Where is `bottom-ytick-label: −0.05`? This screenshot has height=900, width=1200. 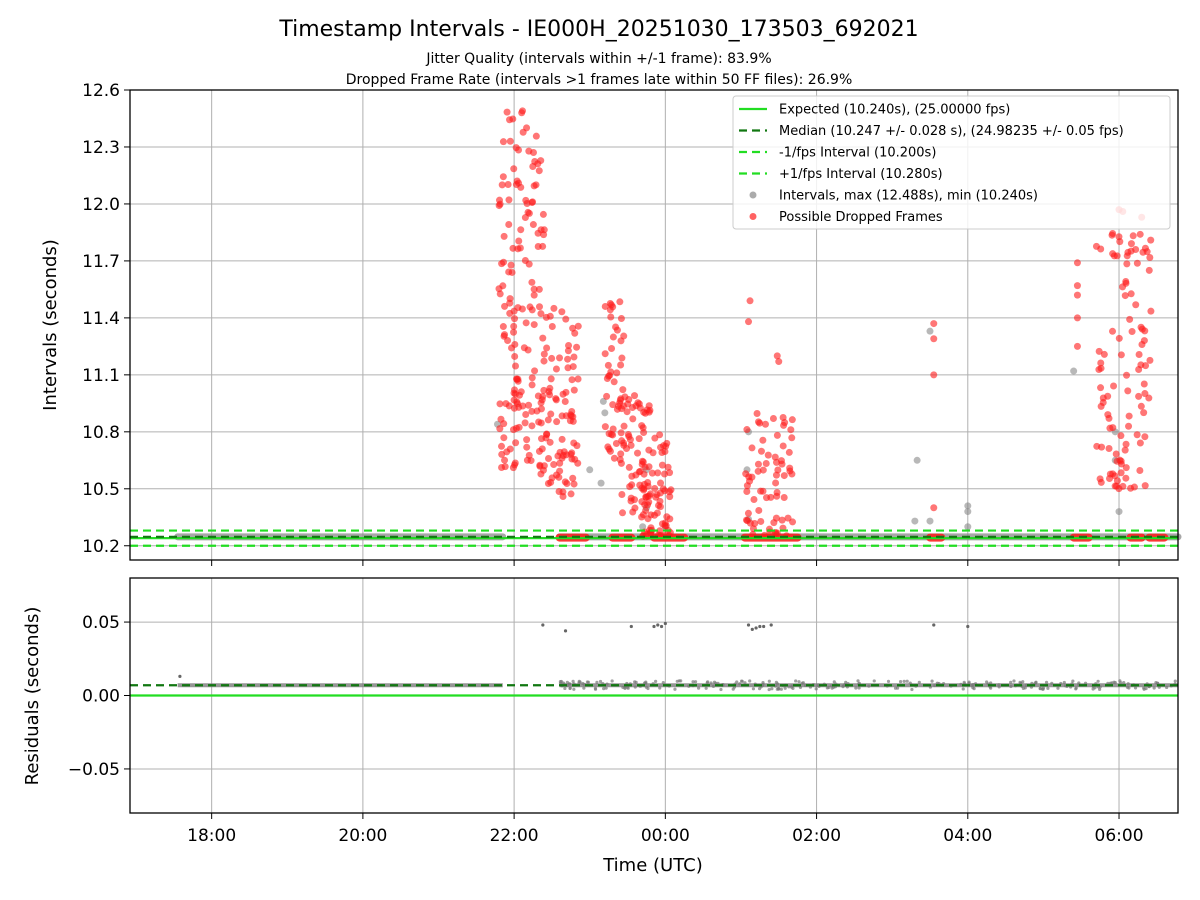
bottom-ytick-label: −0.05 is located at coordinates (94, 770).